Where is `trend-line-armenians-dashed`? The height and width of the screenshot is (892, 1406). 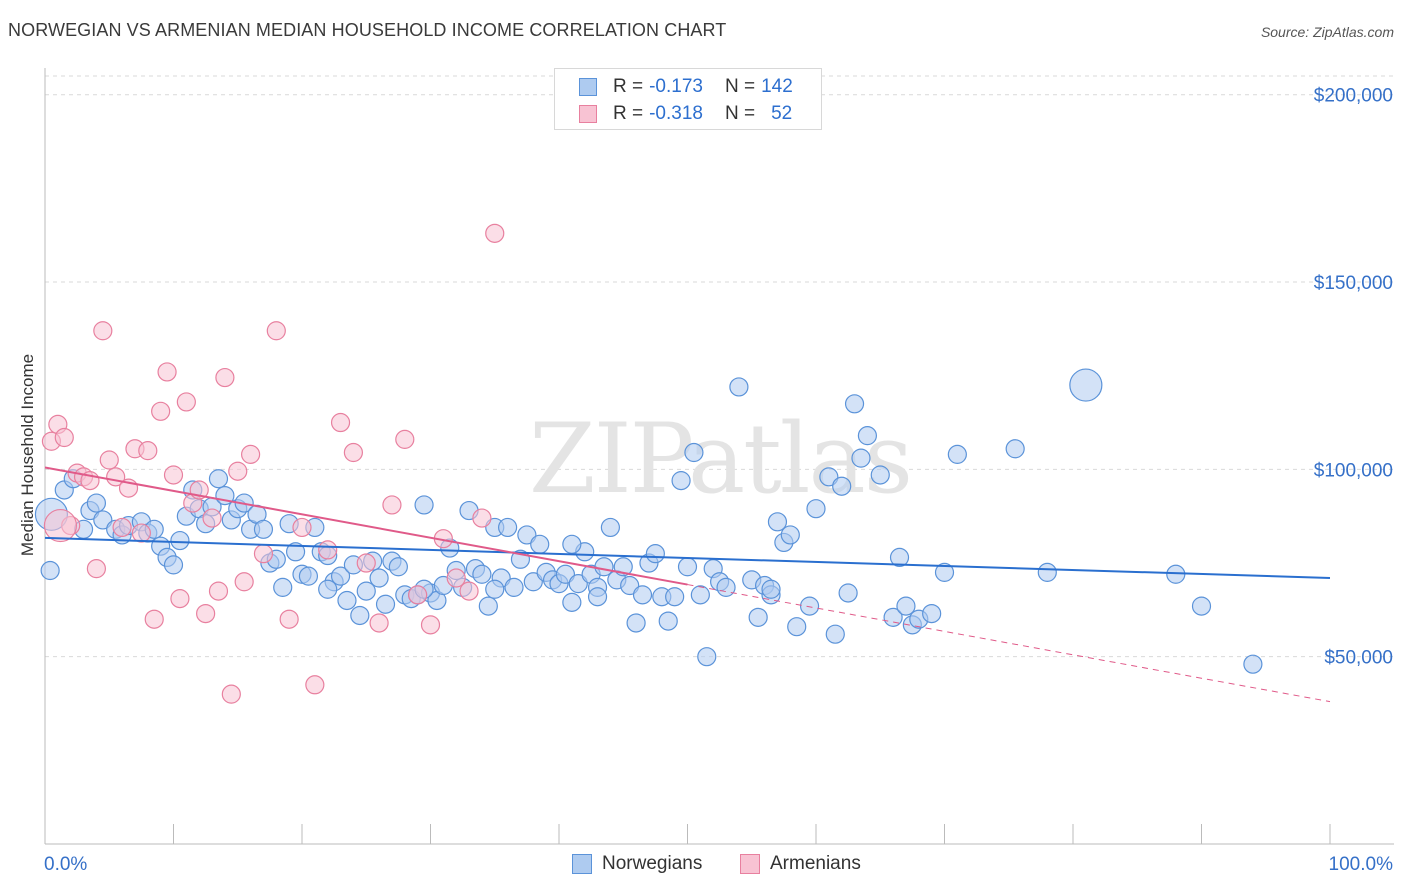
trend-line-armenians-dashed is located at coordinates (1009, 643).